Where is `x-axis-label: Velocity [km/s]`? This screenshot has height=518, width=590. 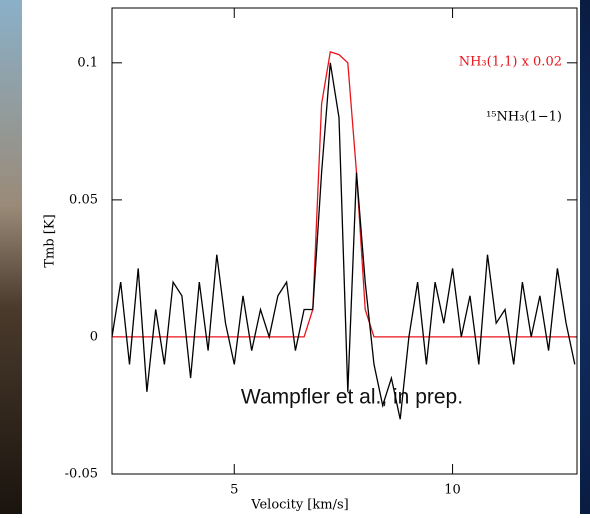
x-axis-label: Velocity [km/s] is located at coordinates (299, 505).